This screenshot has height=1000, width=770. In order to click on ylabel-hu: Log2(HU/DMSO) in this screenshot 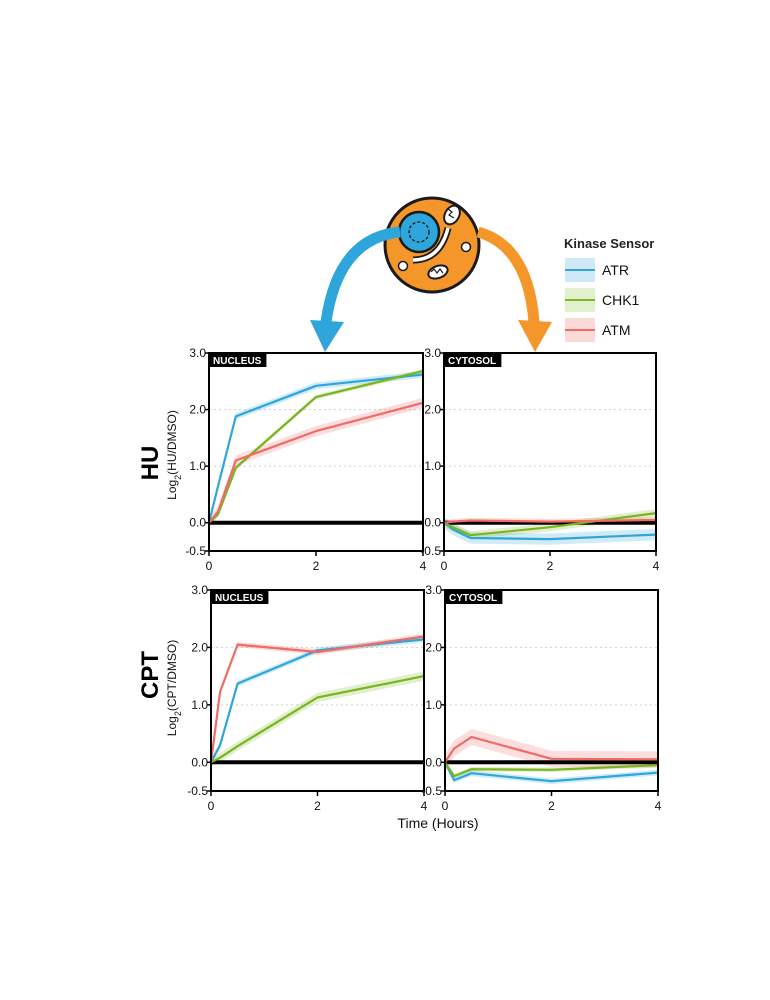, I will do `click(174, 455)`.